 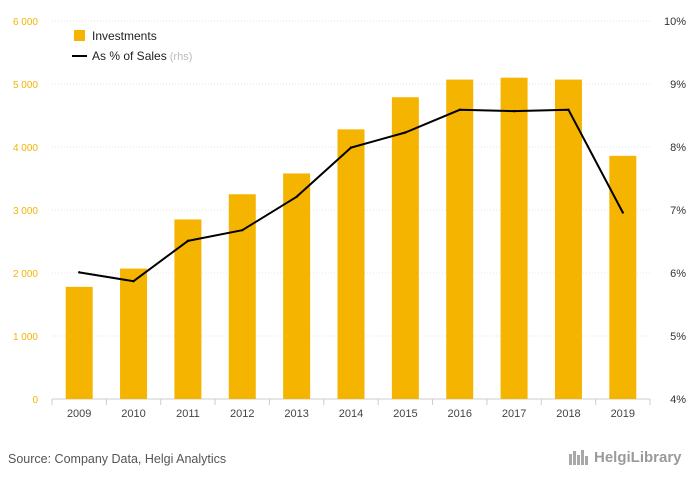 I want to click on bar-2019, so click(x=623, y=277).